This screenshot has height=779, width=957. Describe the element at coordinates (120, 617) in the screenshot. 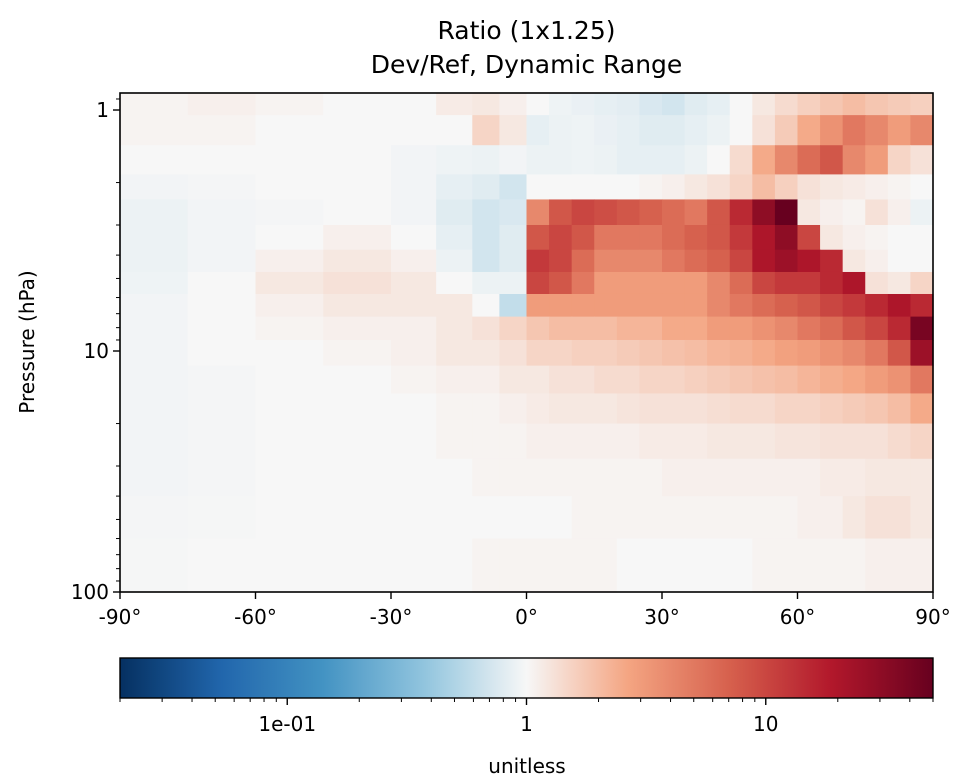

I see `x-tick-label: -90°` at that location.